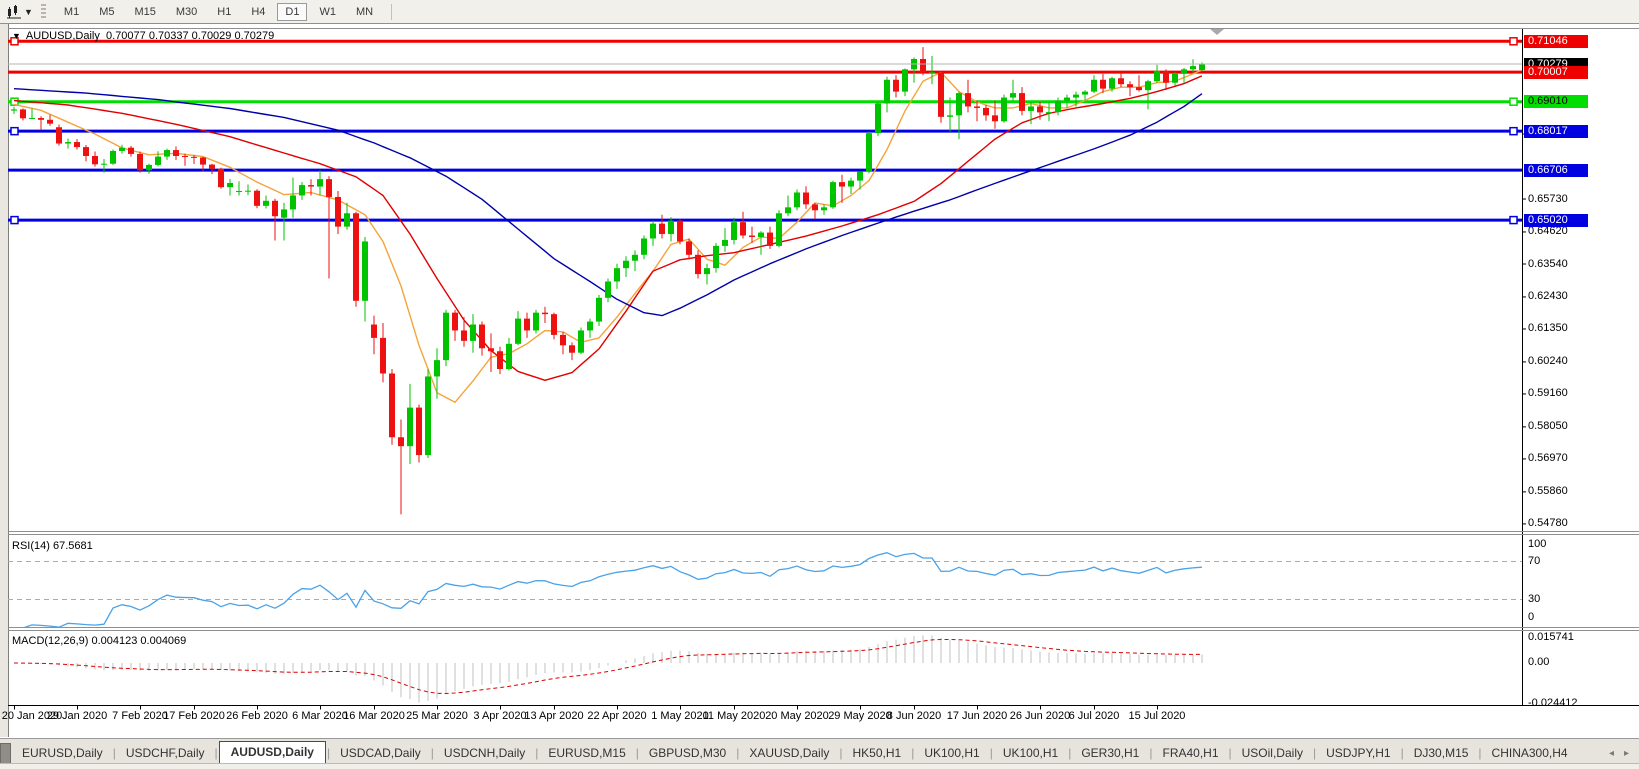  Describe the element at coordinates (28, 11) in the screenshot. I see `chart-type-caret-icon: ▼` at that location.